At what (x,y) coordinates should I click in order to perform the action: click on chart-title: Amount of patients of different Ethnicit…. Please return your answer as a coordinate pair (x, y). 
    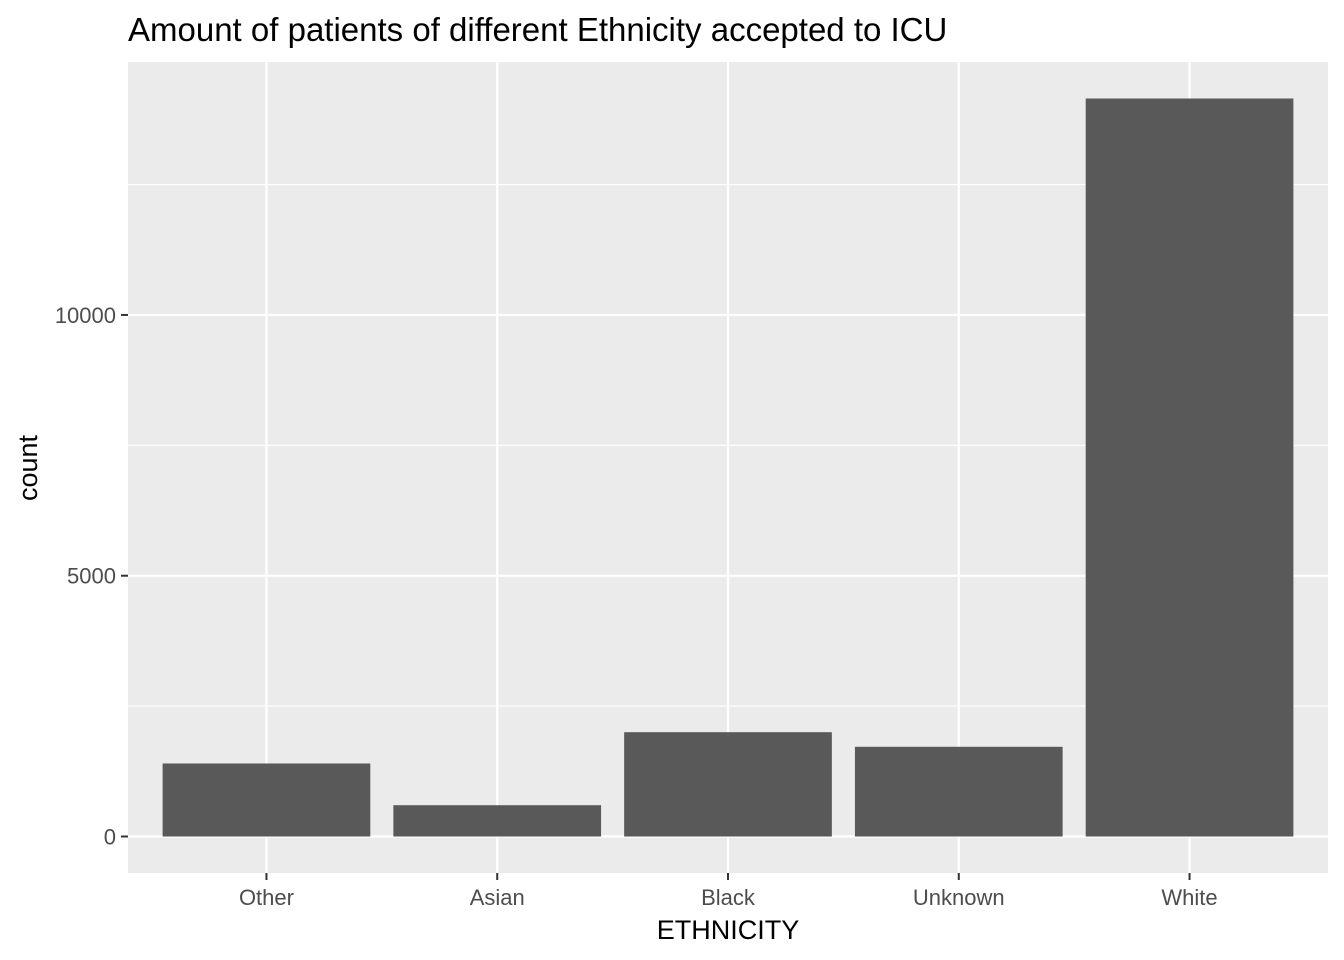
    Looking at the image, I should click on (537, 29).